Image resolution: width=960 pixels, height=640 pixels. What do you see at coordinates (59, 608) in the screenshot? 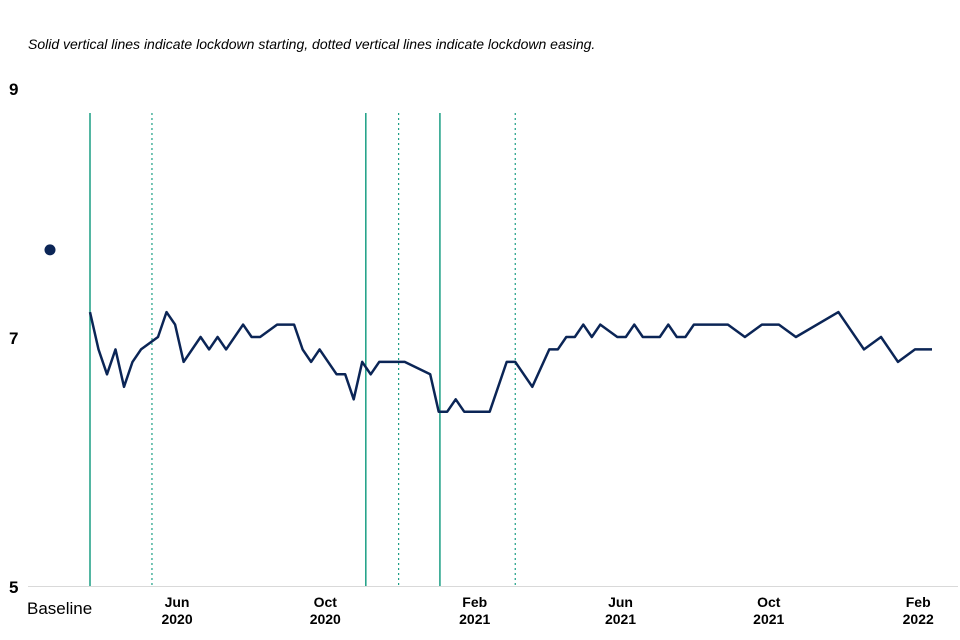
I see `x-tick-baseline-label: Baseline` at bounding box center [59, 608].